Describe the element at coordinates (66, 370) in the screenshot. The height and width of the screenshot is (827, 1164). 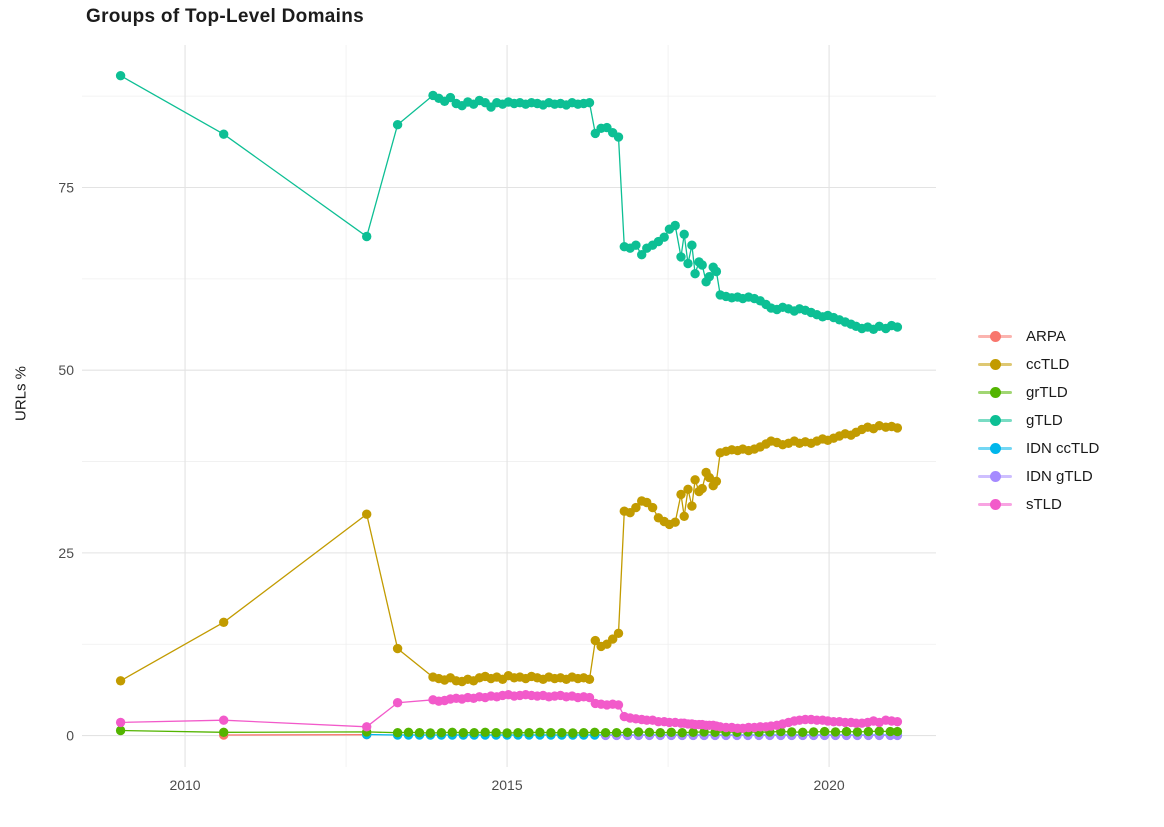
I see `y-tick-label: 50` at that location.